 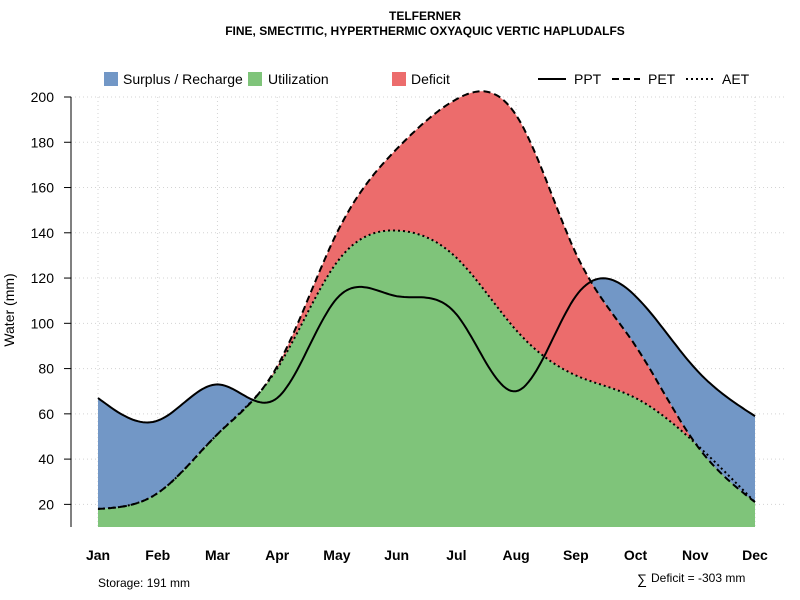 What do you see at coordinates (425, 16) in the screenshot?
I see `chart-title: TELFERNER` at bounding box center [425, 16].